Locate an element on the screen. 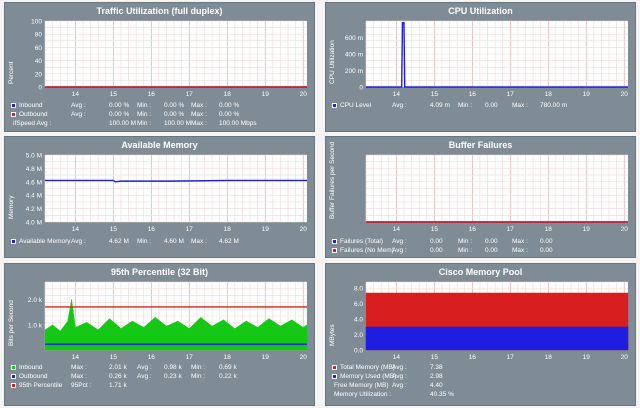 The height and width of the screenshot is (408, 640). legend-stat-value: 4.09 m is located at coordinates (440, 105).